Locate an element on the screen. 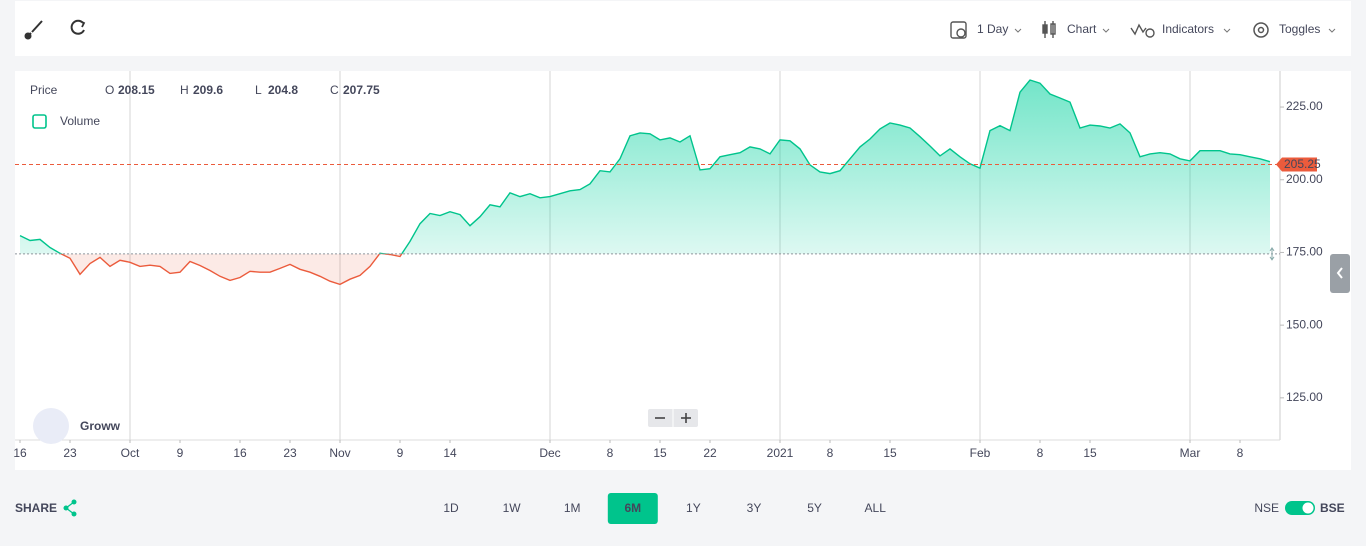  chart-icon is located at coordinates (1049, 29).